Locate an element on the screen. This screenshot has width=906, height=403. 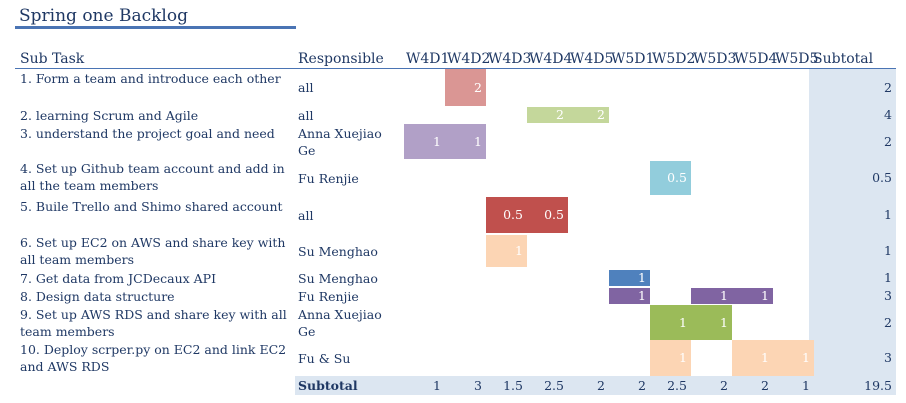
header-day-w5d5: W5D5 is located at coordinates (797, 59).